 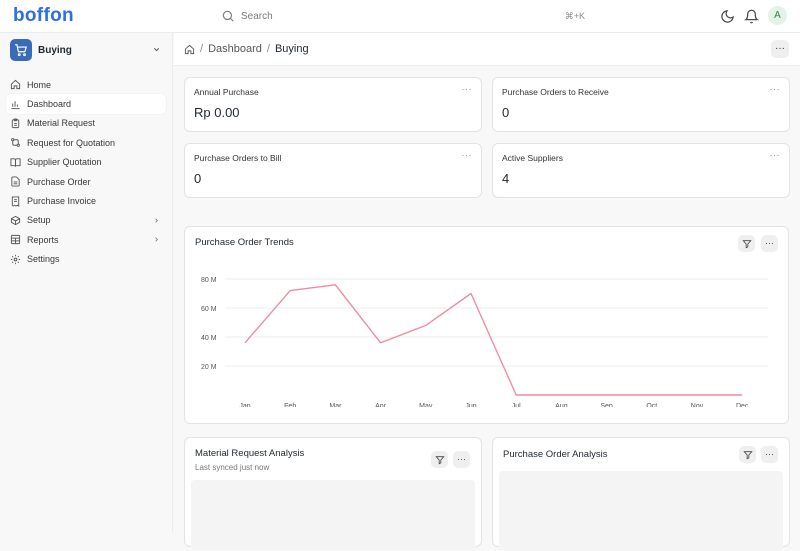 What do you see at coordinates (59, 181) in the screenshot?
I see `sidebar-item-label: Purchase Order` at bounding box center [59, 181].